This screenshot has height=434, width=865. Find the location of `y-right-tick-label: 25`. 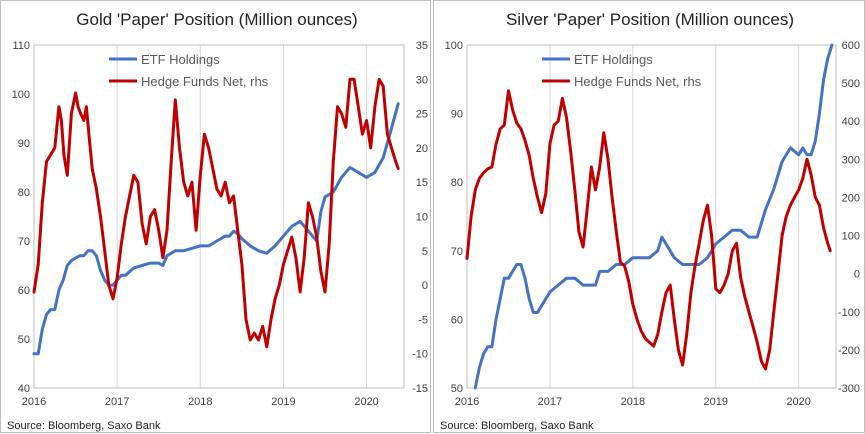

y-right-tick-label: 25 is located at coordinates (422, 115).